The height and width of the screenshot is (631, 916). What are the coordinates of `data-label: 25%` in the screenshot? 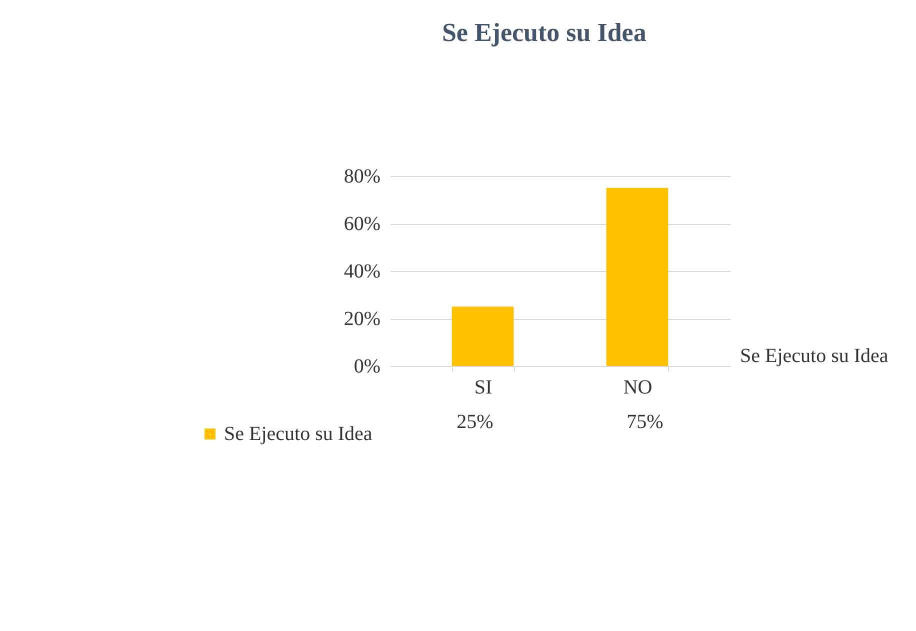 It's located at (475, 422).